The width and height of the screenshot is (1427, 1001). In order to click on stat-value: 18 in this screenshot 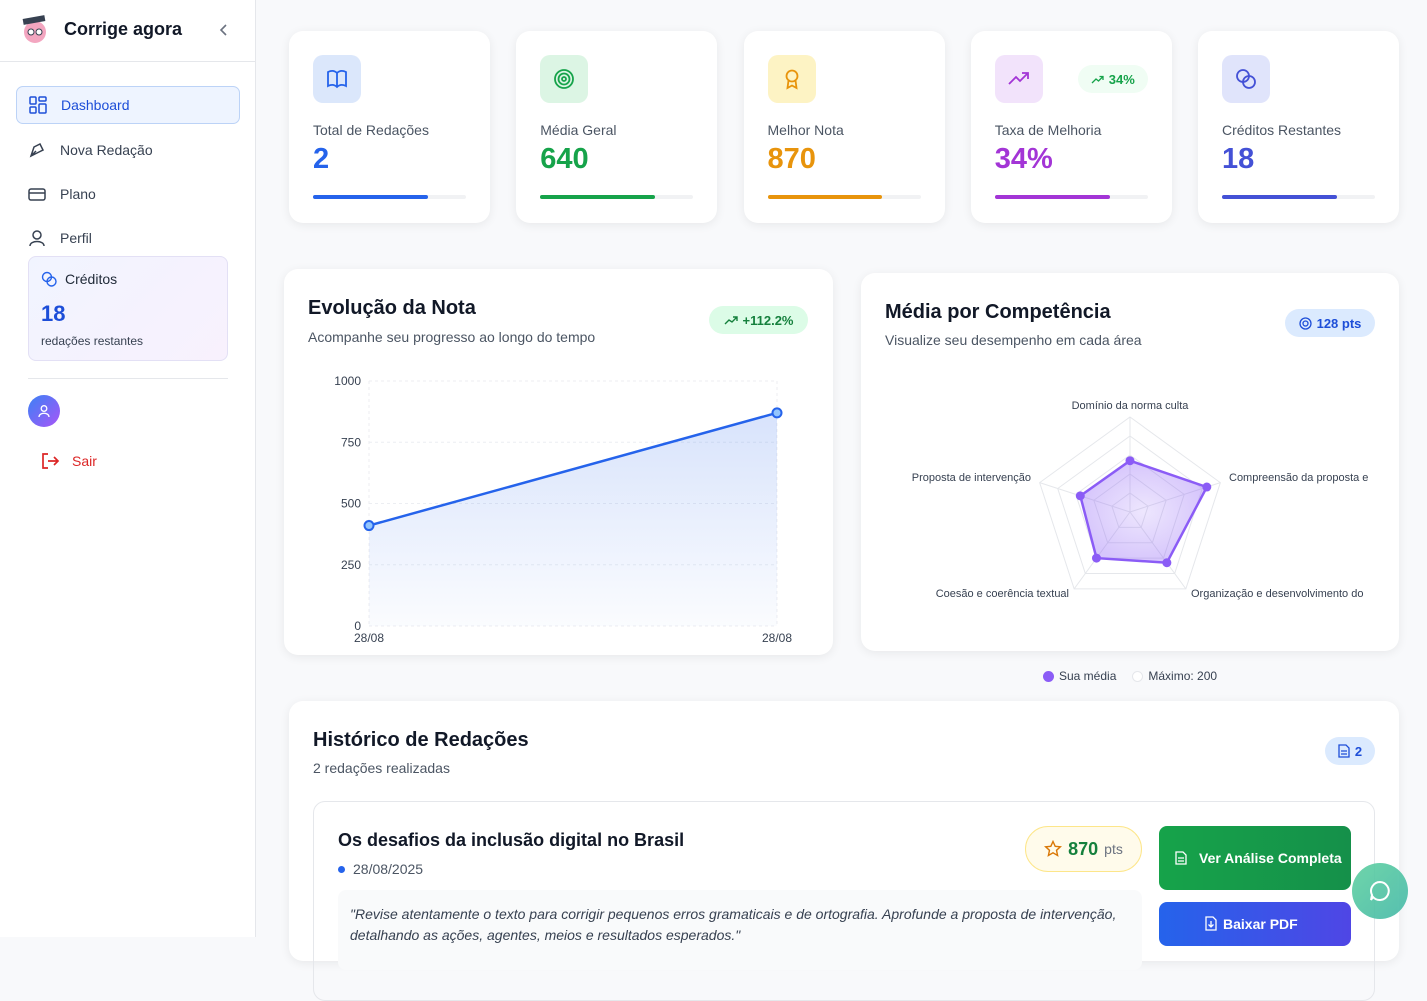, I will do `click(1238, 159)`.